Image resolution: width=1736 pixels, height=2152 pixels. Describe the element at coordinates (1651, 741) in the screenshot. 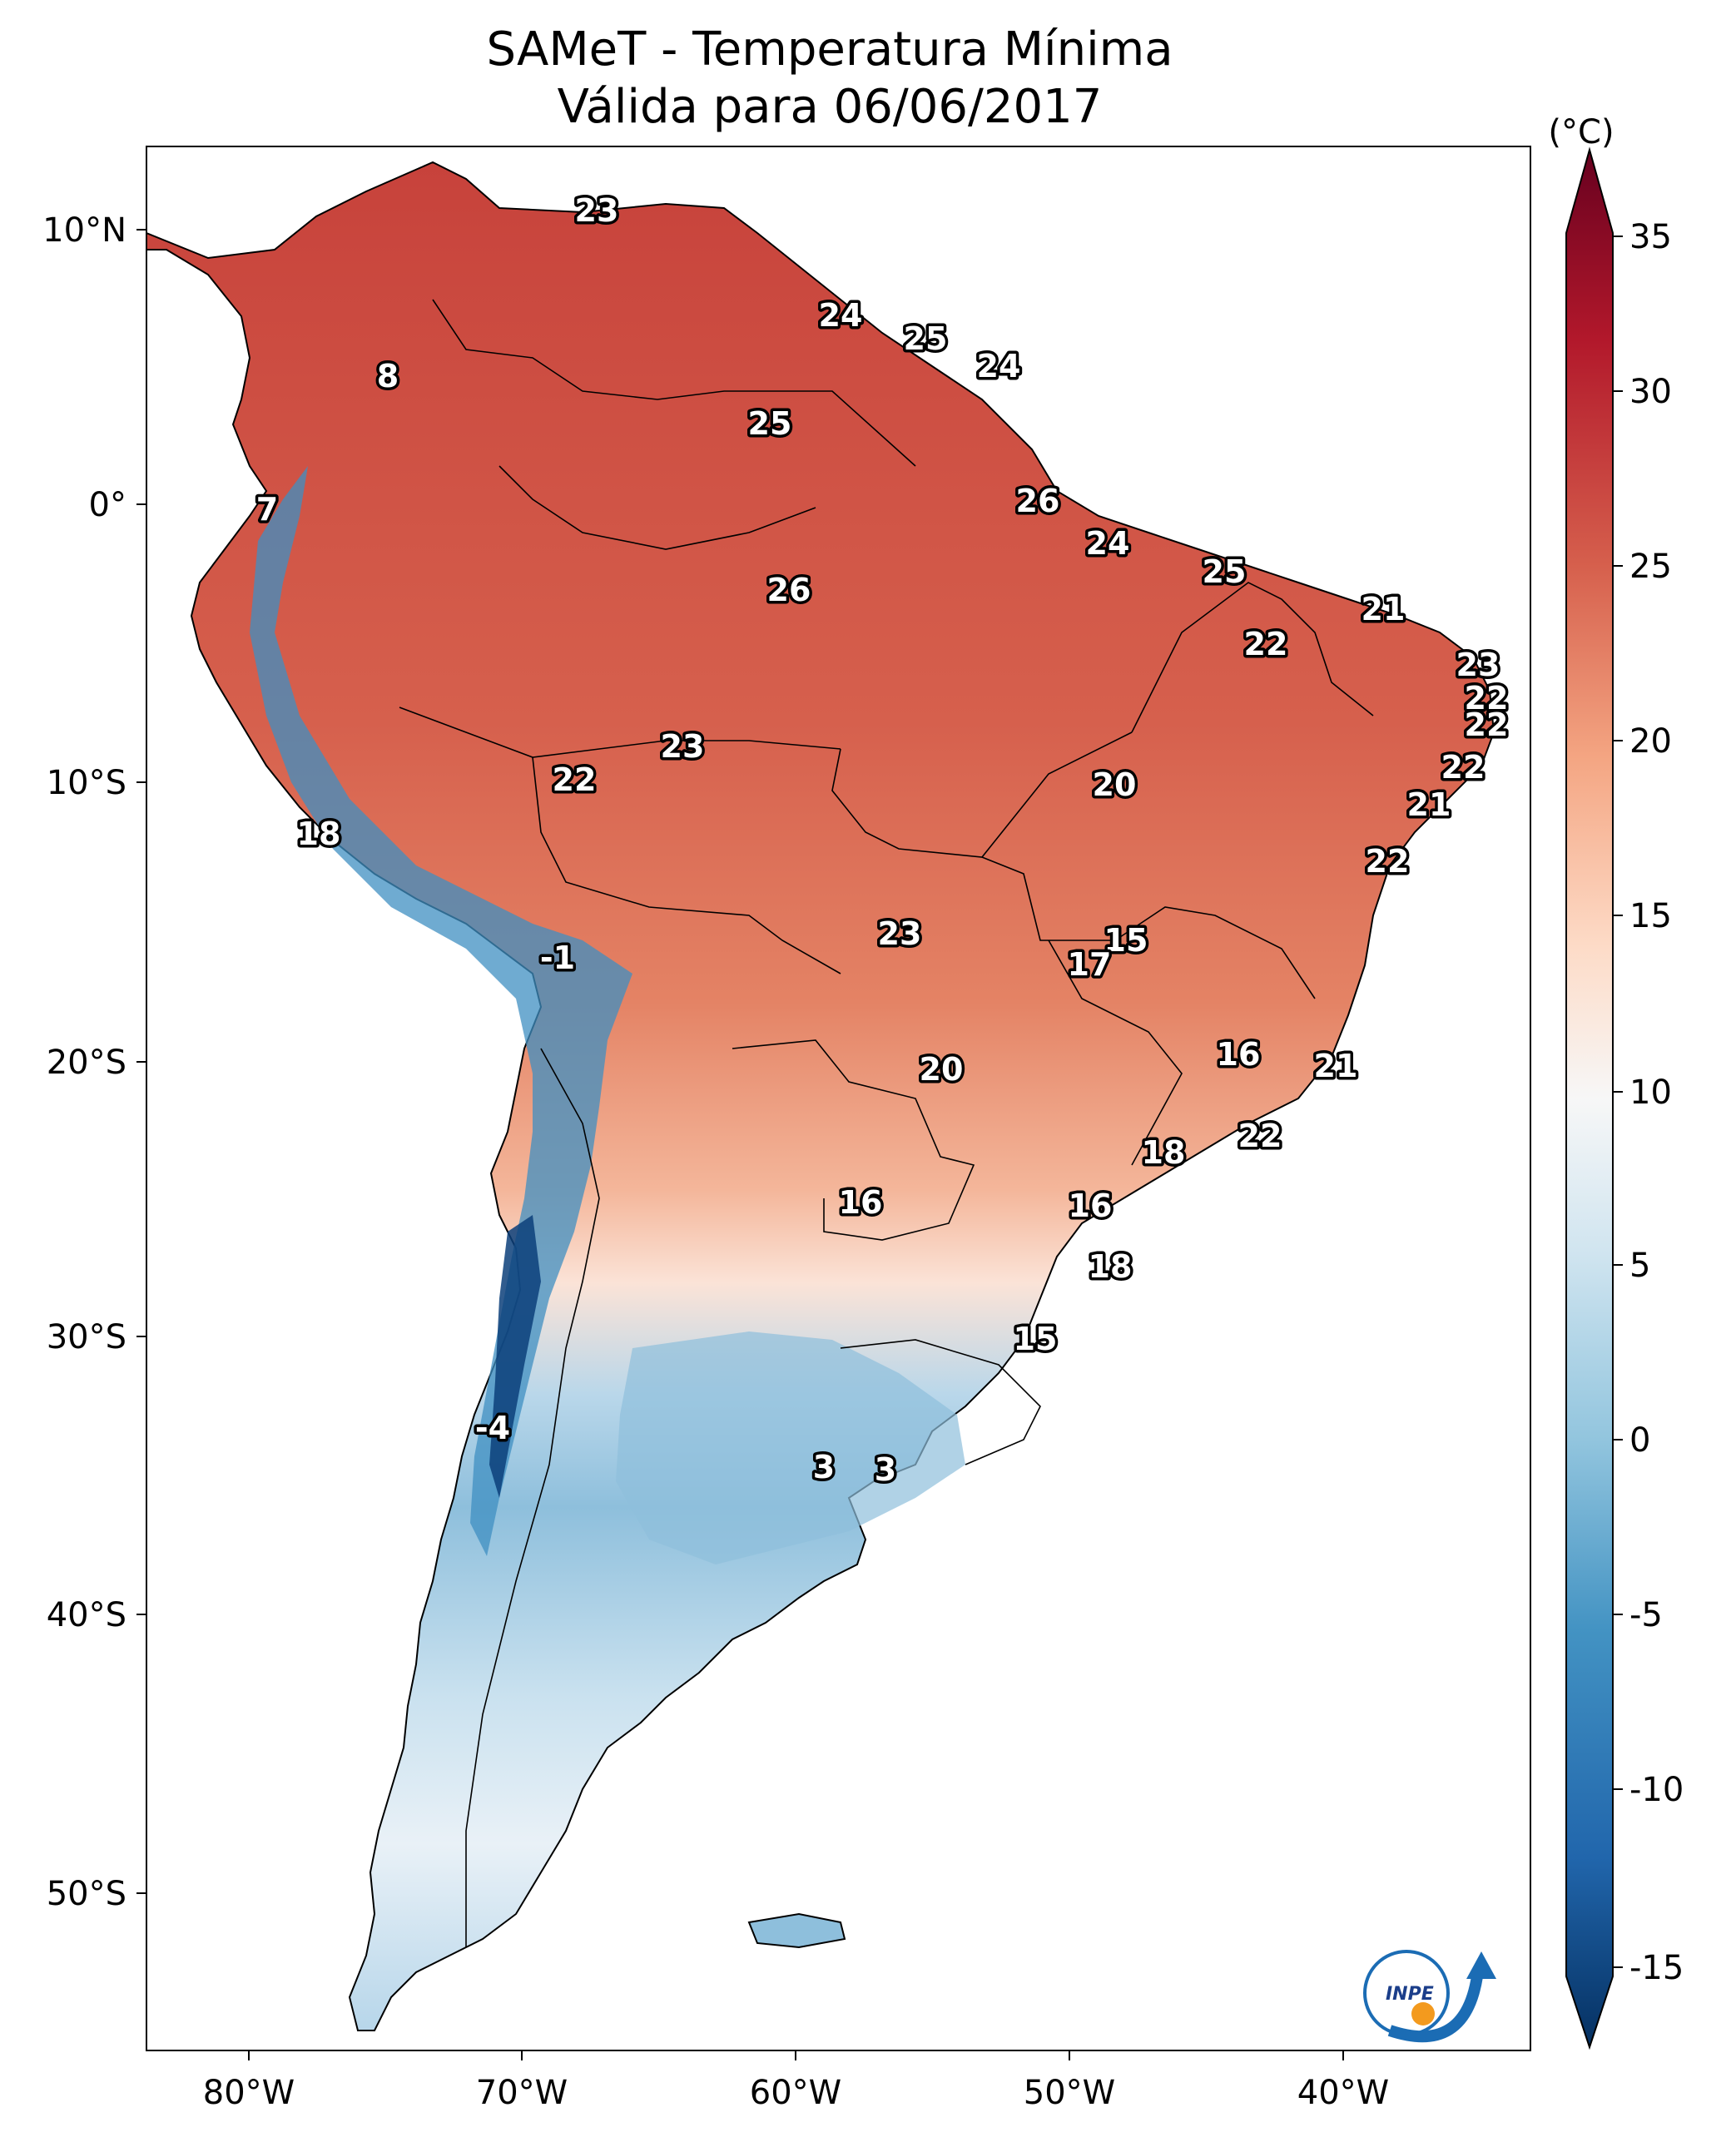

I see `colorbar-tick-label: 20` at that location.